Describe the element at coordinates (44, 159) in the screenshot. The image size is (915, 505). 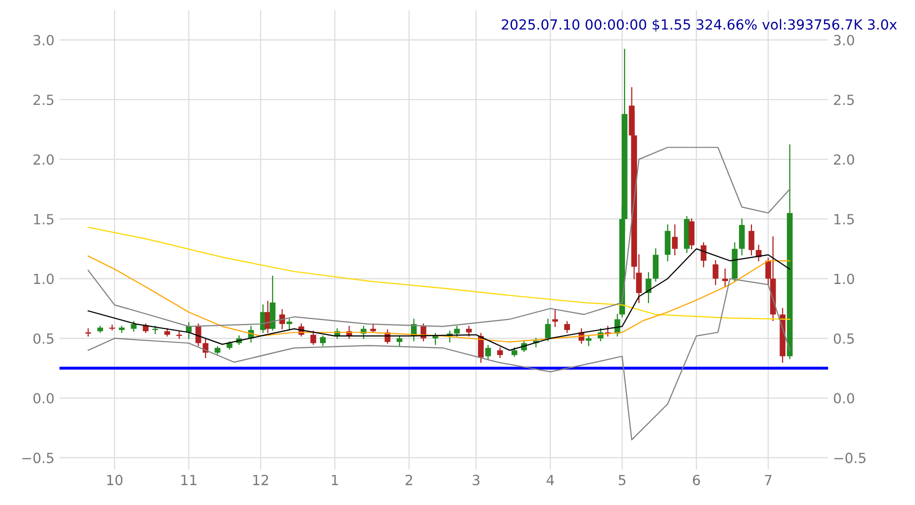
I see `y-tick-label: 2.0` at that location.